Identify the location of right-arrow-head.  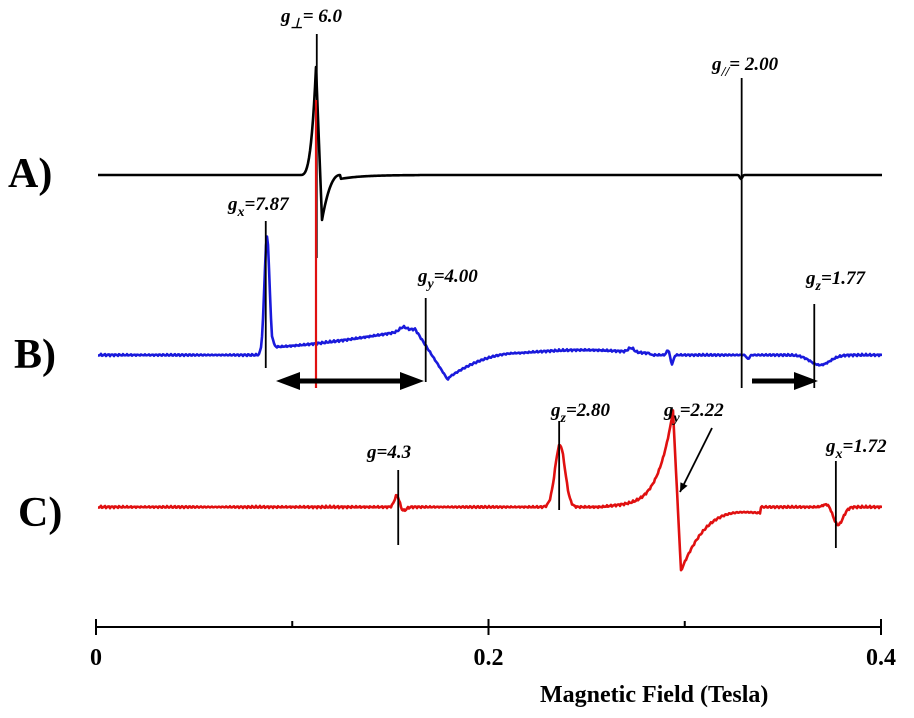
(806, 381).